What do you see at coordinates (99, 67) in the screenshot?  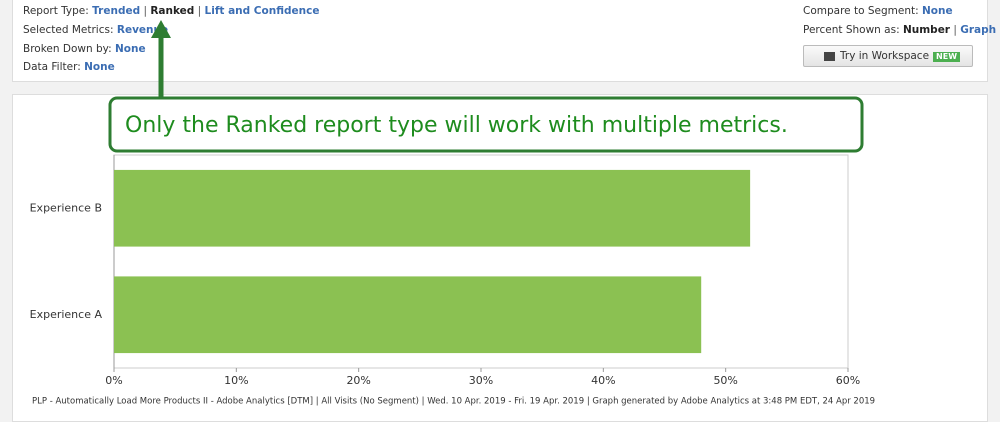 I see `filter-link: None` at bounding box center [99, 67].